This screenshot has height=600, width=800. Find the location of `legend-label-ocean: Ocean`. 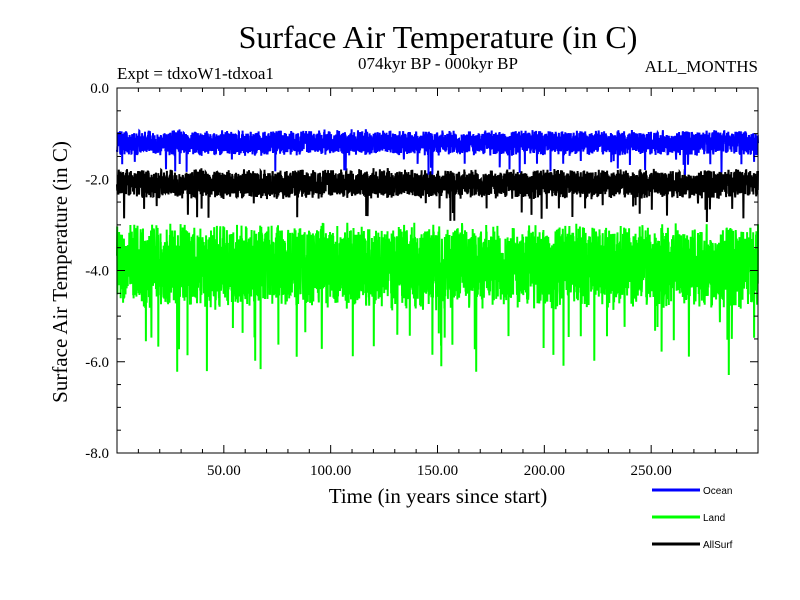

legend-label-ocean: Ocean is located at coordinates (717, 491).